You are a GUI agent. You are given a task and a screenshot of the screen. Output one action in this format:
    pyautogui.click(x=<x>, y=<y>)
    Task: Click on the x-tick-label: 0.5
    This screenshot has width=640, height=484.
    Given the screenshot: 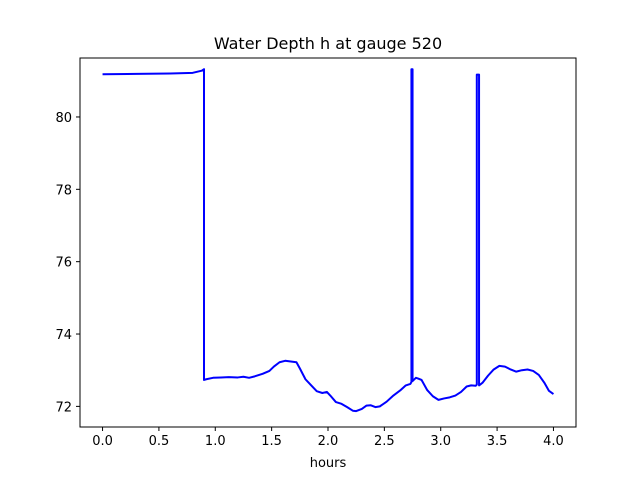 What is the action you would take?
    pyautogui.click(x=159, y=441)
    